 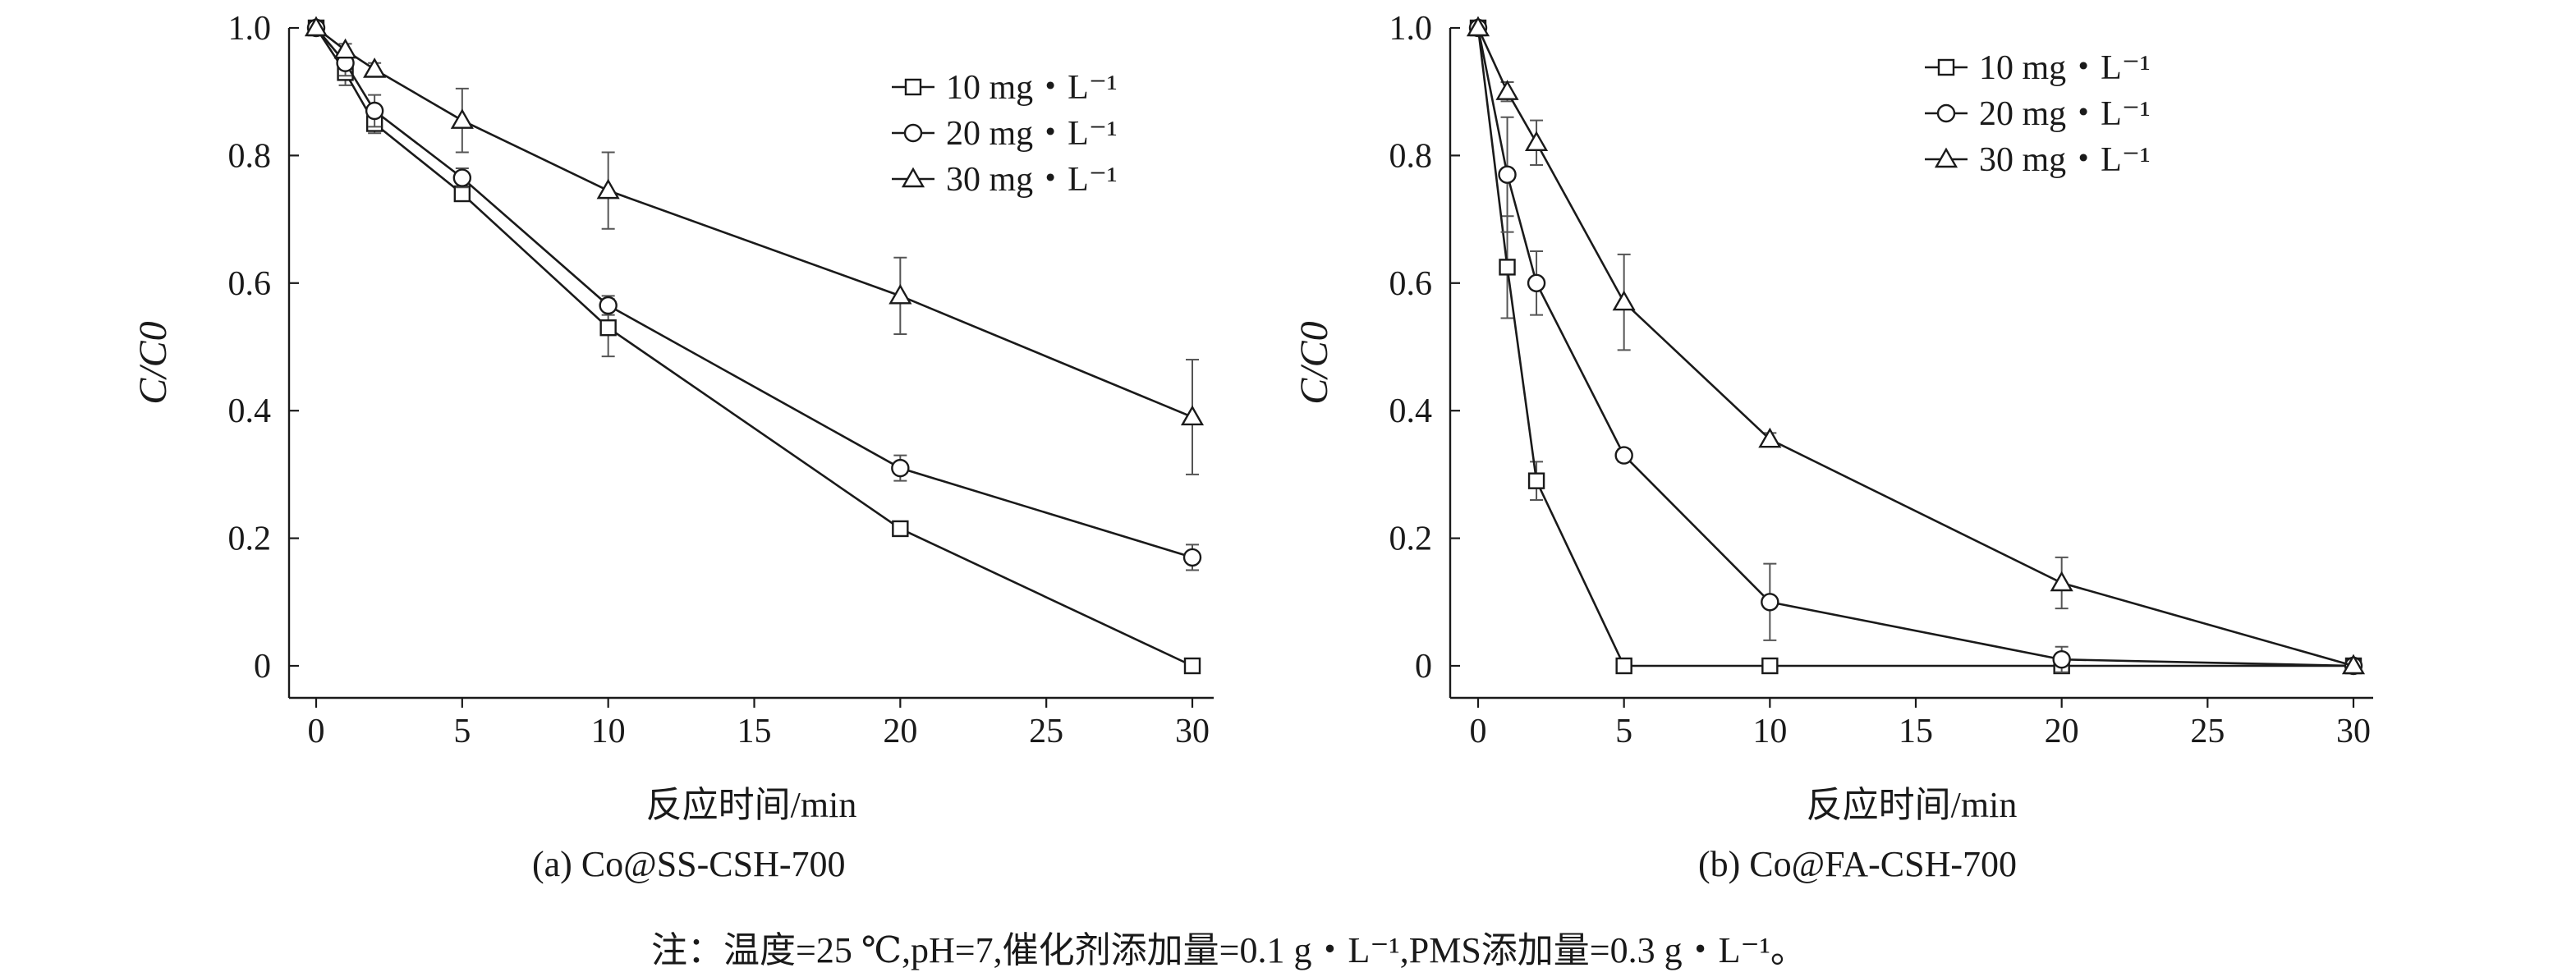 I want to click on legend-b: 10 mg・L⁻¹ 20 mg・L⁻¹ 30 mg・L⁻¹, so click(x=2038, y=114).